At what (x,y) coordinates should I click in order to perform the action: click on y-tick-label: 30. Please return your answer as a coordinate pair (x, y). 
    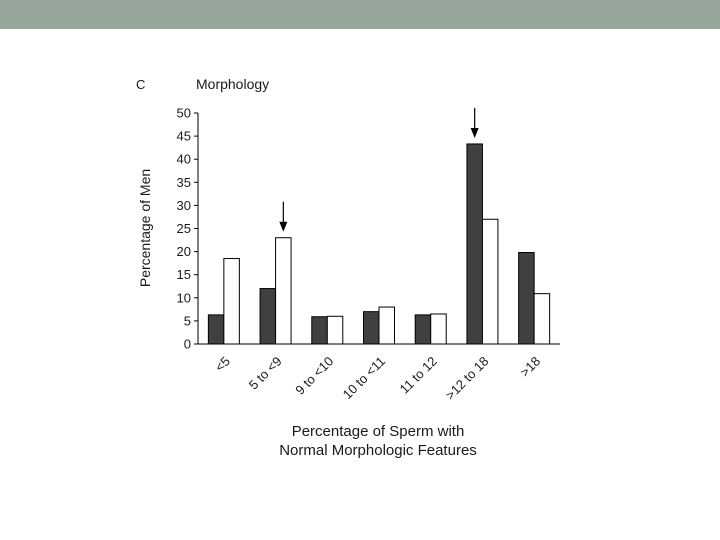
    Looking at the image, I should click on (184, 205).